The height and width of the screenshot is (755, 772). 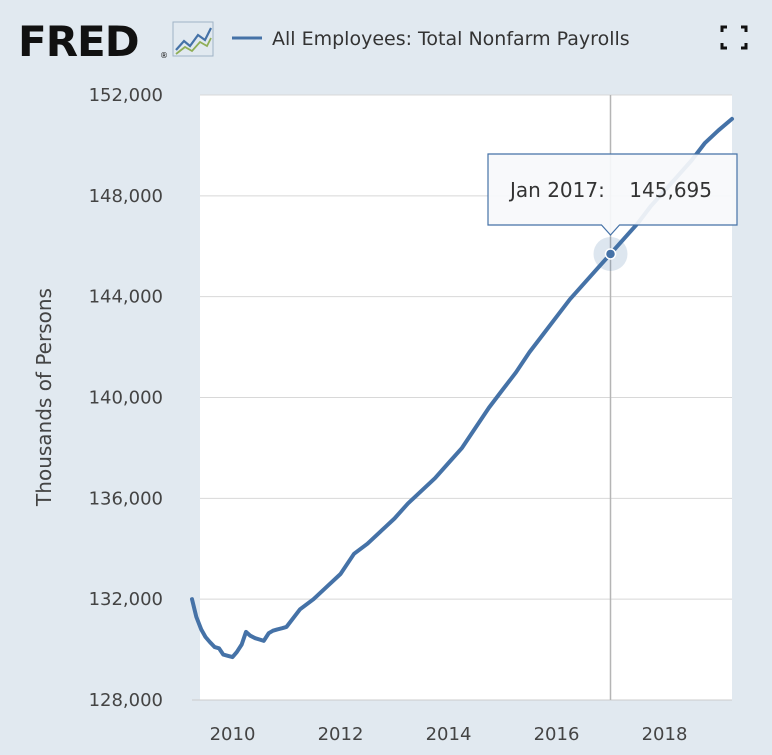 I want to click on y-tick-label: 140,000, so click(x=126, y=398).